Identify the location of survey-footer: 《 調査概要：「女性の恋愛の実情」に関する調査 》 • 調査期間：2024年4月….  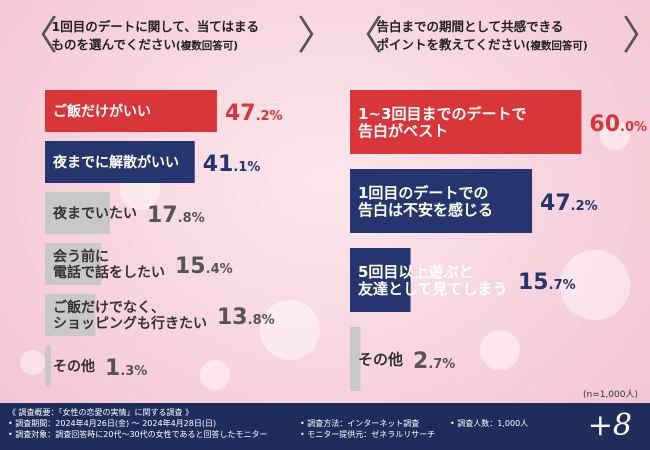
(325, 426).